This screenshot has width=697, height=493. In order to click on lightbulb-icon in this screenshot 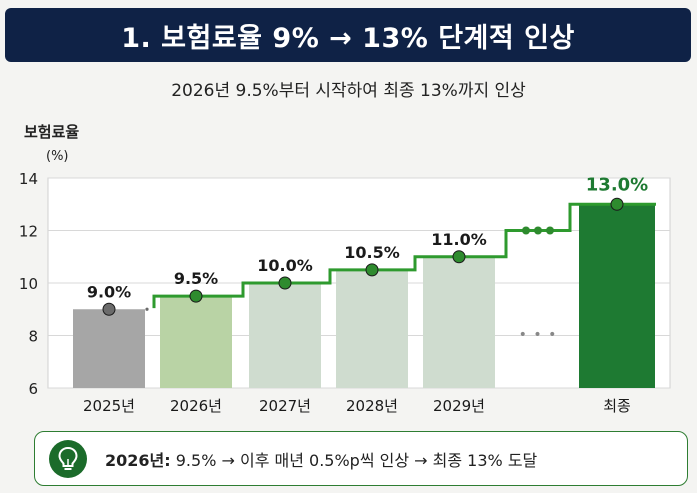, I will do `click(68, 458)`.